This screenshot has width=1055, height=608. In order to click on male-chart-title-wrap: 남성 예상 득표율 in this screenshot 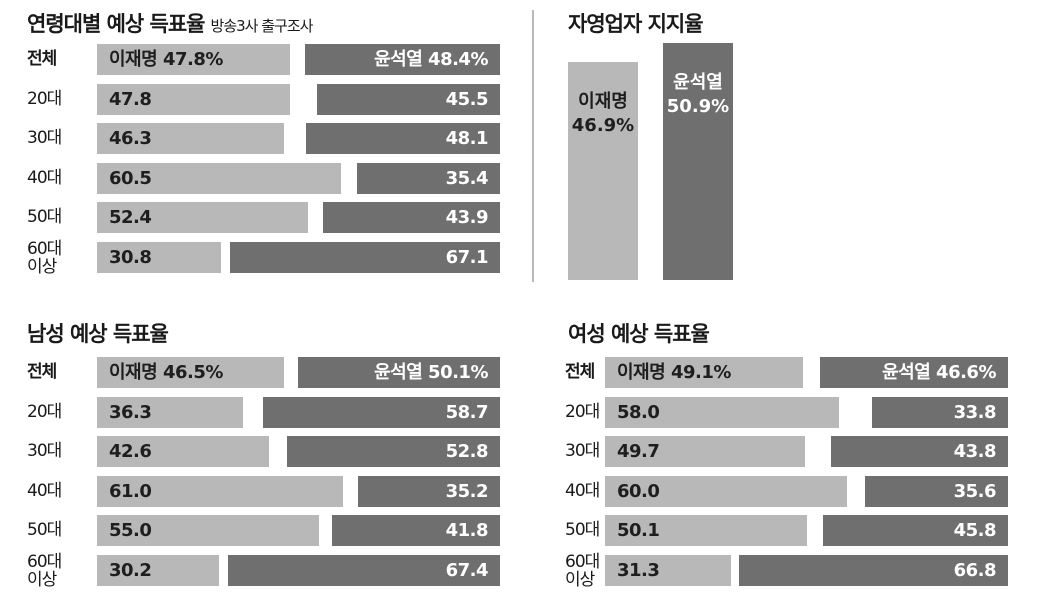, I will do `click(98, 333)`.